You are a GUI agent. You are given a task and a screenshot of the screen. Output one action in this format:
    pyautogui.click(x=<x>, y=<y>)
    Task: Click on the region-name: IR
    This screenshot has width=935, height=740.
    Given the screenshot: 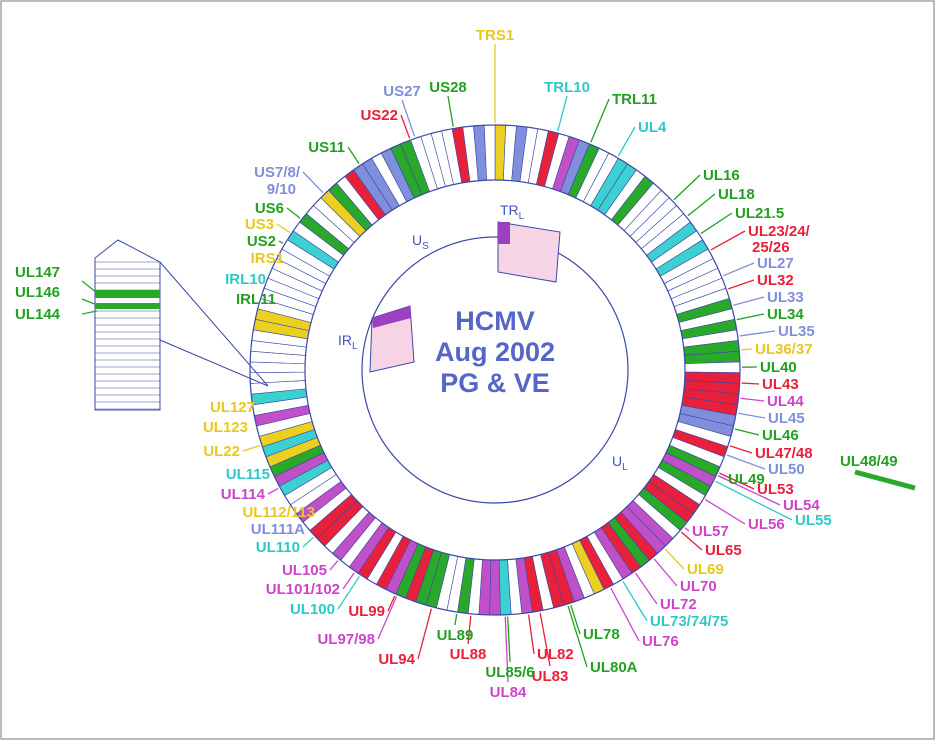 What is the action you would take?
    pyautogui.click(x=345, y=340)
    